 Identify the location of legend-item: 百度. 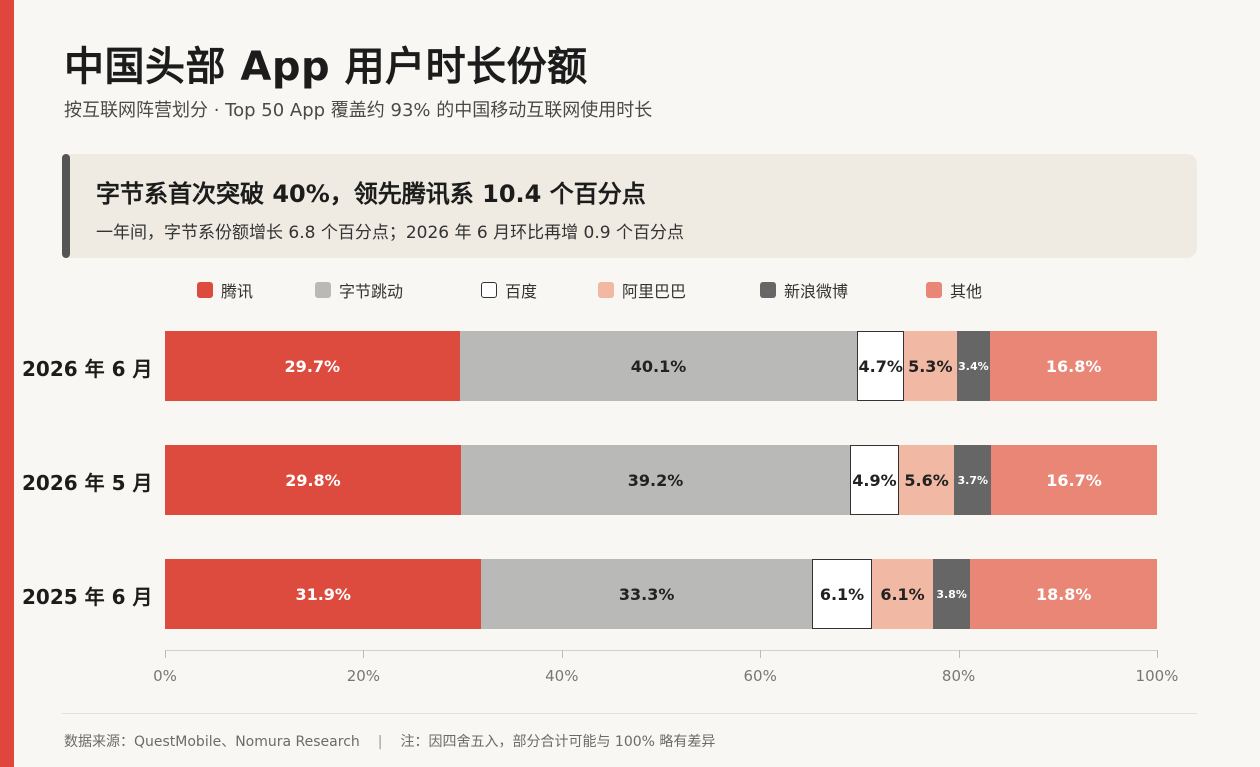
(509, 290).